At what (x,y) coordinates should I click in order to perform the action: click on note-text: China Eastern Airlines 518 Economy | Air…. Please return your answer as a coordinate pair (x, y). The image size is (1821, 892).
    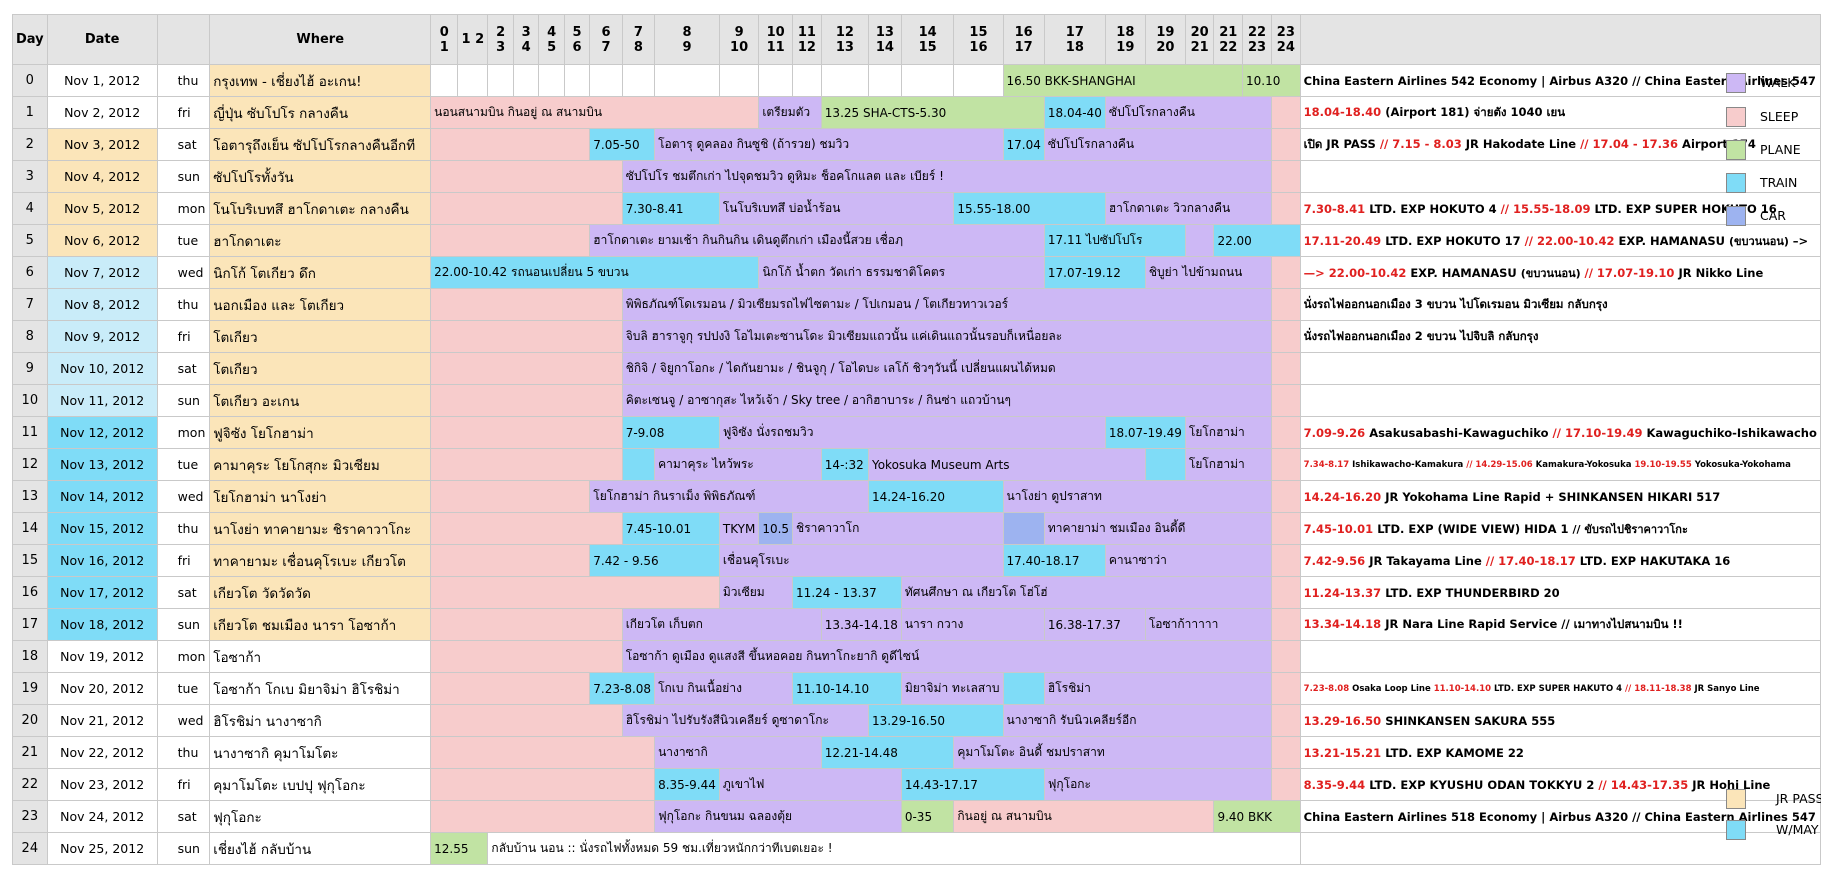
    Looking at the image, I should click on (1559, 816).